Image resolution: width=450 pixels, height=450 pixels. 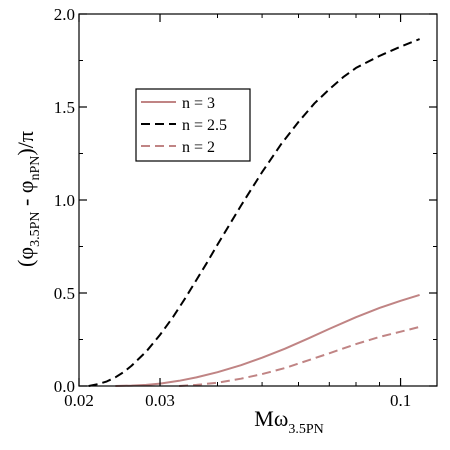 What do you see at coordinates (198, 103) in the screenshot?
I see `legend-label-1: n = 3` at bounding box center [198, 103].